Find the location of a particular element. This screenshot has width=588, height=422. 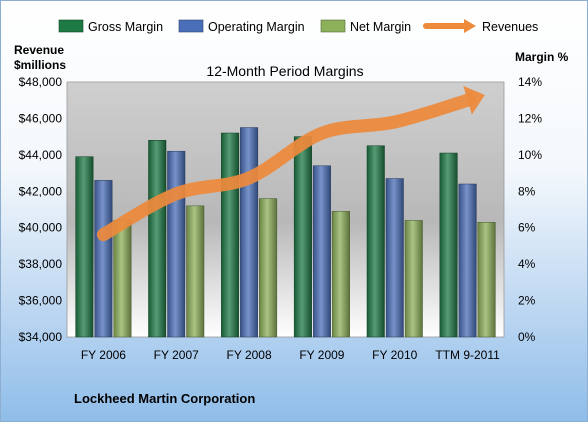

x-tick-label: FY 2008 is located at coordinates (249, 355).